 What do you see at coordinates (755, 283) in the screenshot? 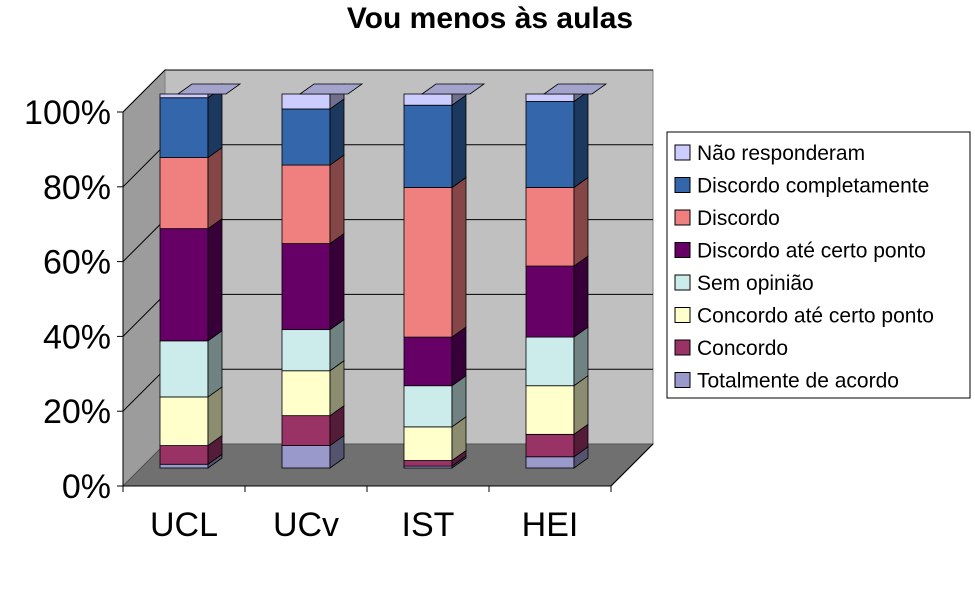
I see `legend-label: Sem opinião` at bounding box center [755, 283].